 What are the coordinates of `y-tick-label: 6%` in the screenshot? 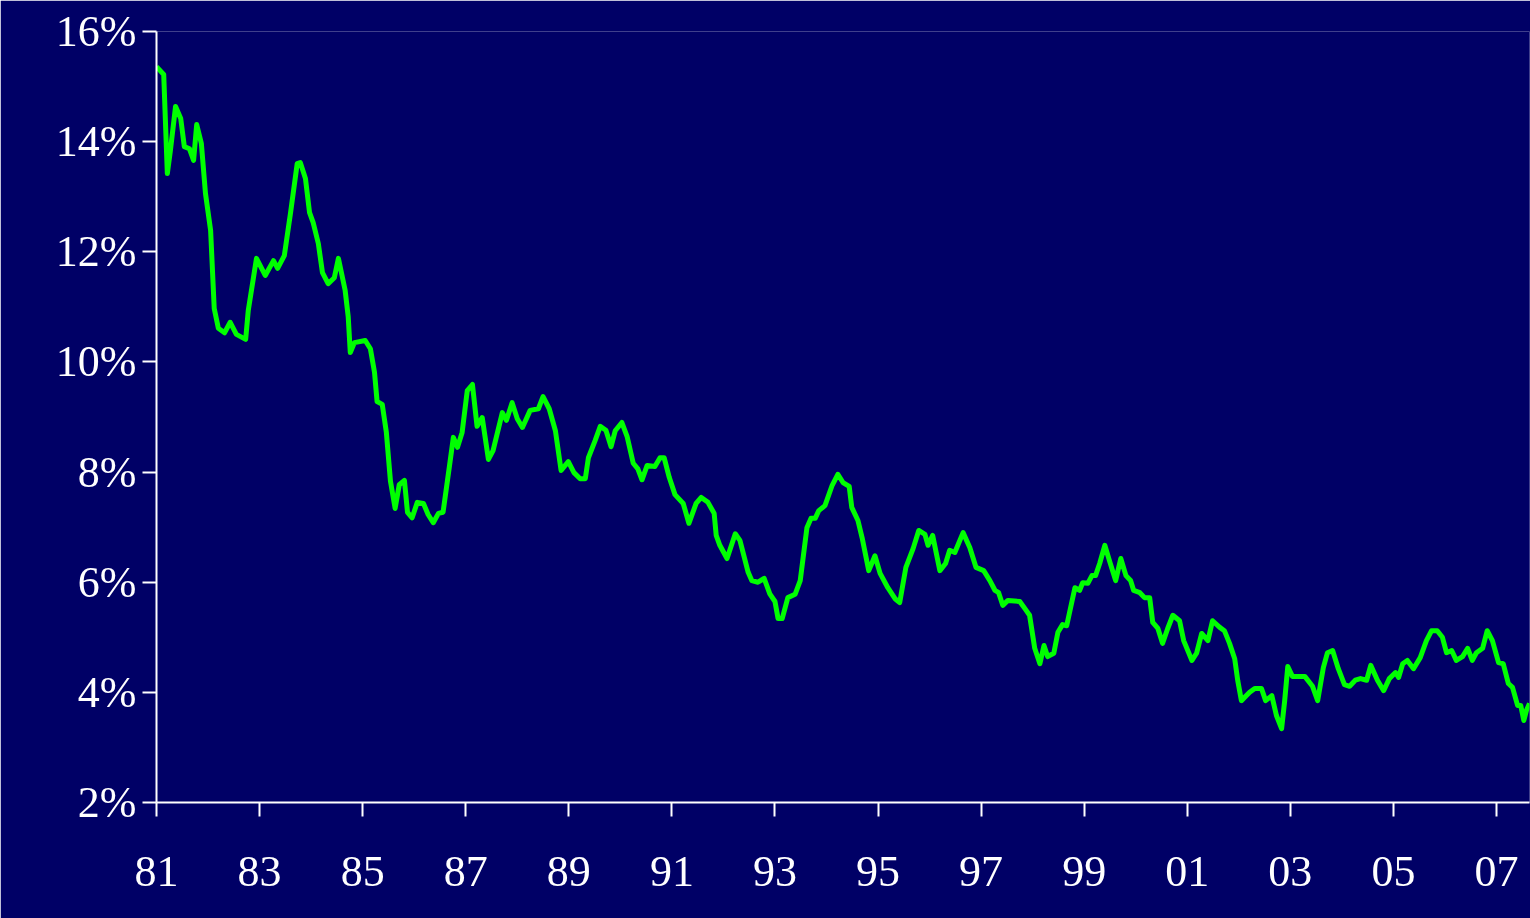 It's located at (107, 582).